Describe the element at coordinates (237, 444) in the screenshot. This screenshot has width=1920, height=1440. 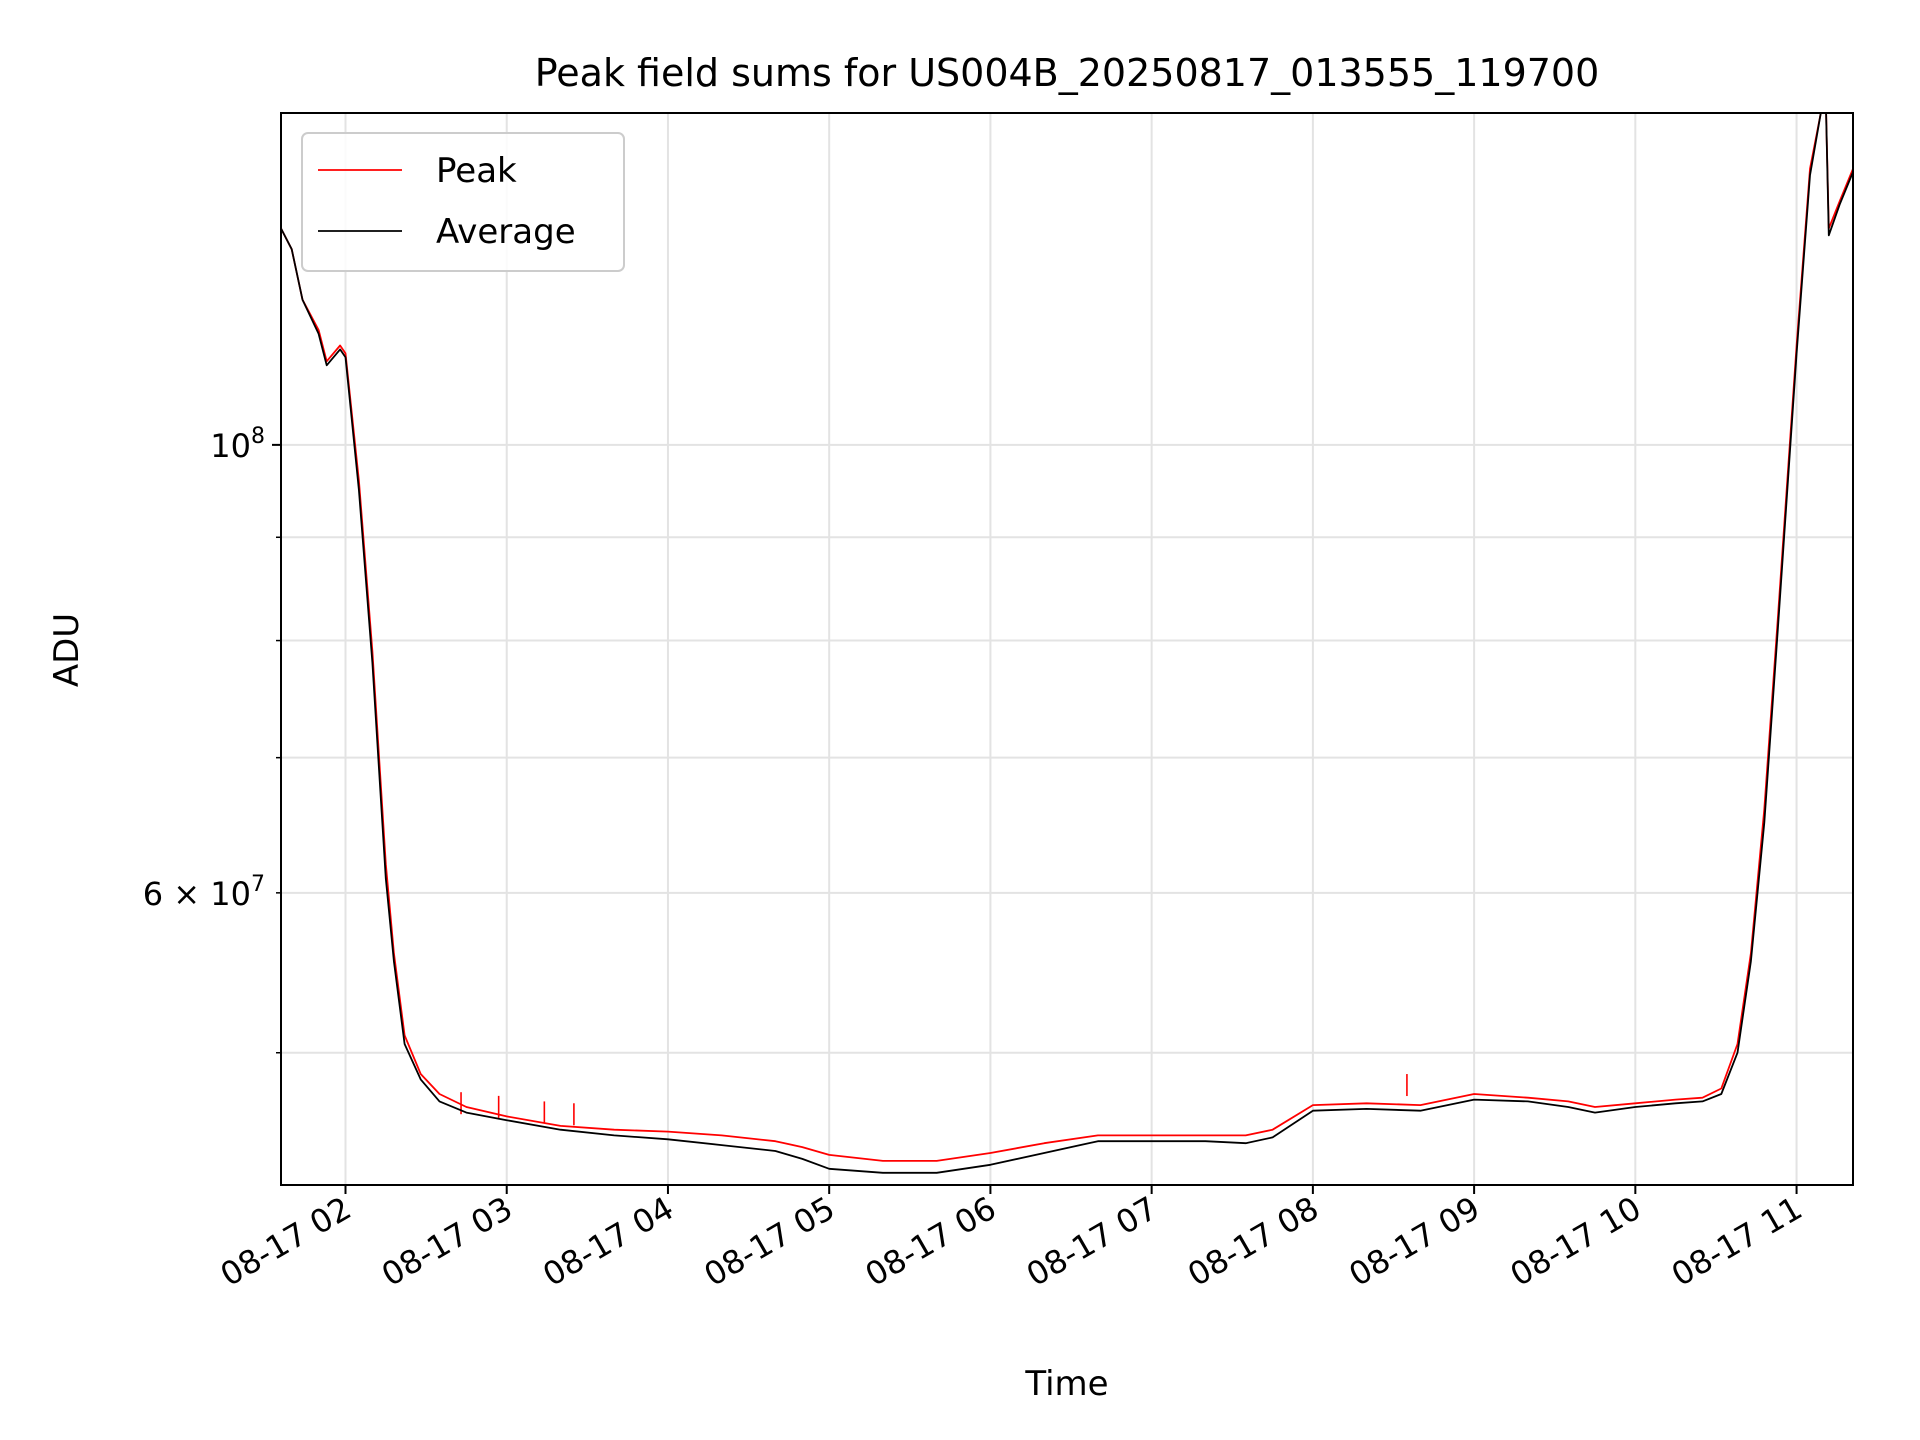
I see `y-tick-label: 108` at that location.